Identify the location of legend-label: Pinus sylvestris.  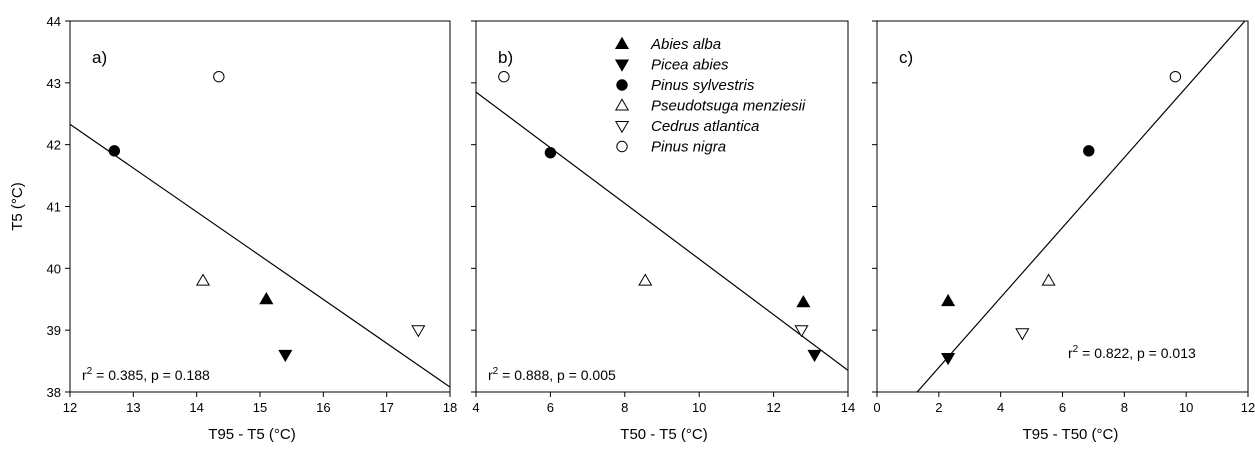
(703, 85).